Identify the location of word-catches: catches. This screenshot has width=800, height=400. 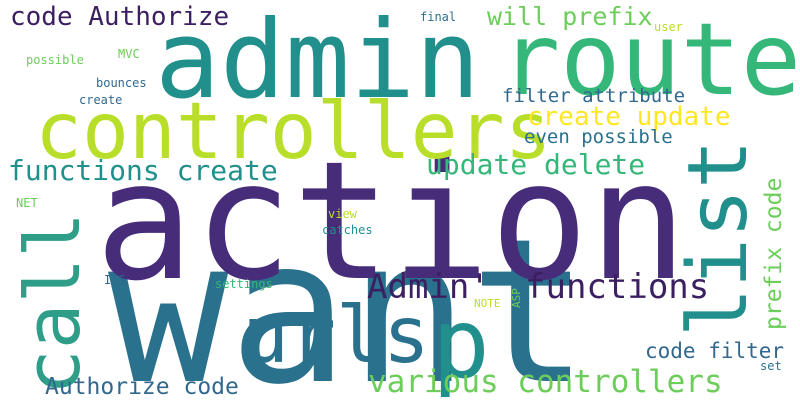
(347, 230).